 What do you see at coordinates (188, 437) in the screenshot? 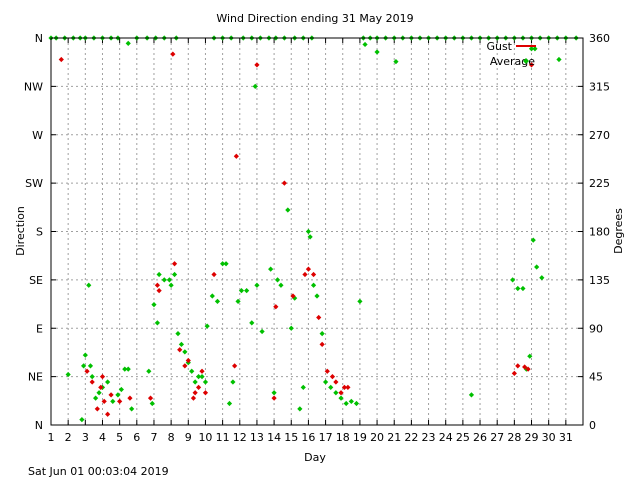
I see `x-tick-label: 9` at bounding box center [188, 437].